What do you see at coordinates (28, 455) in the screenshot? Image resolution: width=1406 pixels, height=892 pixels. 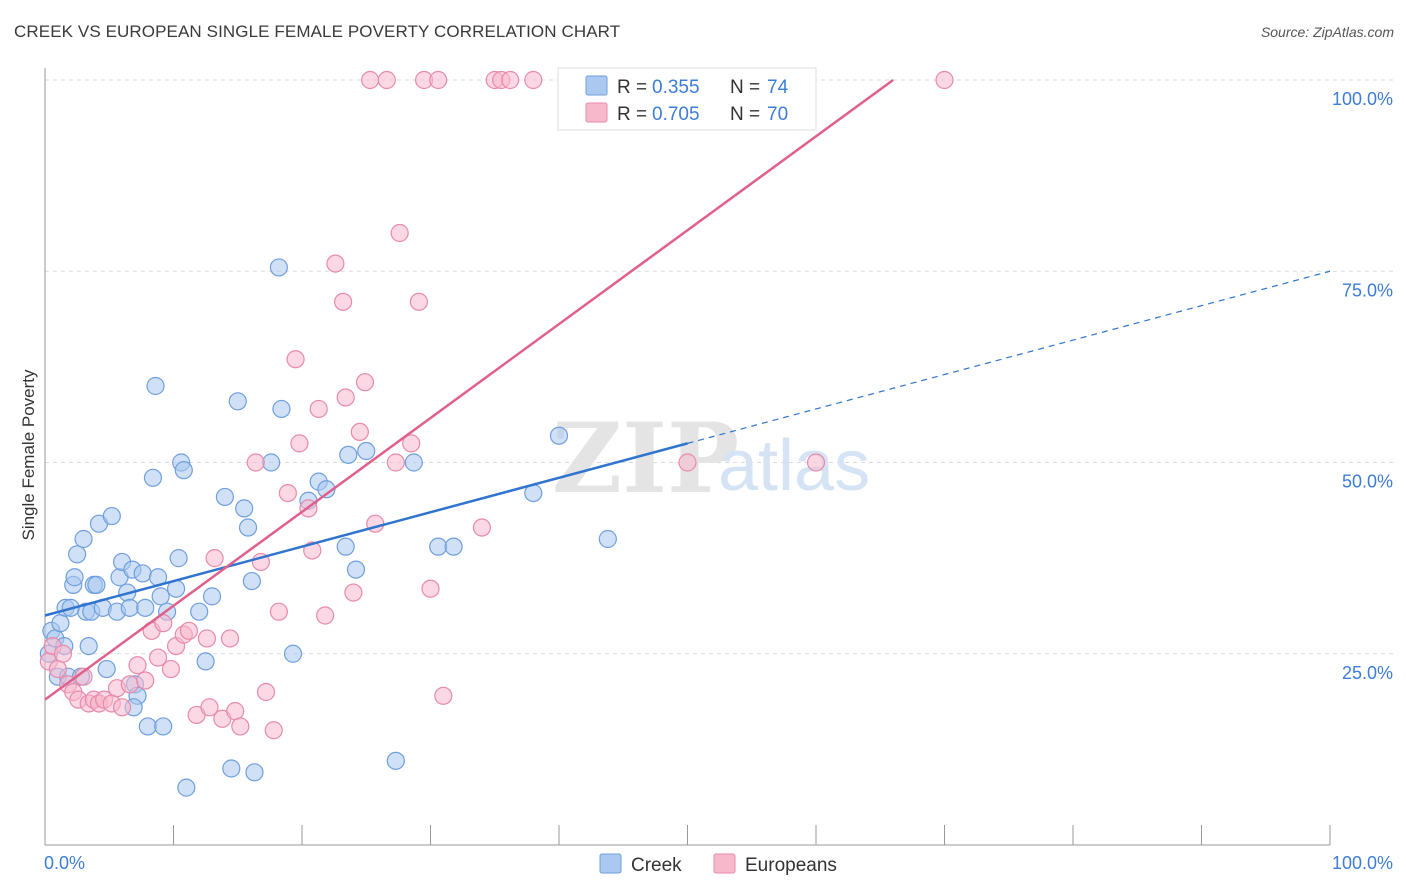 I see `y-axis-label: Single Female Poverty` at bounding box center [28, 455].